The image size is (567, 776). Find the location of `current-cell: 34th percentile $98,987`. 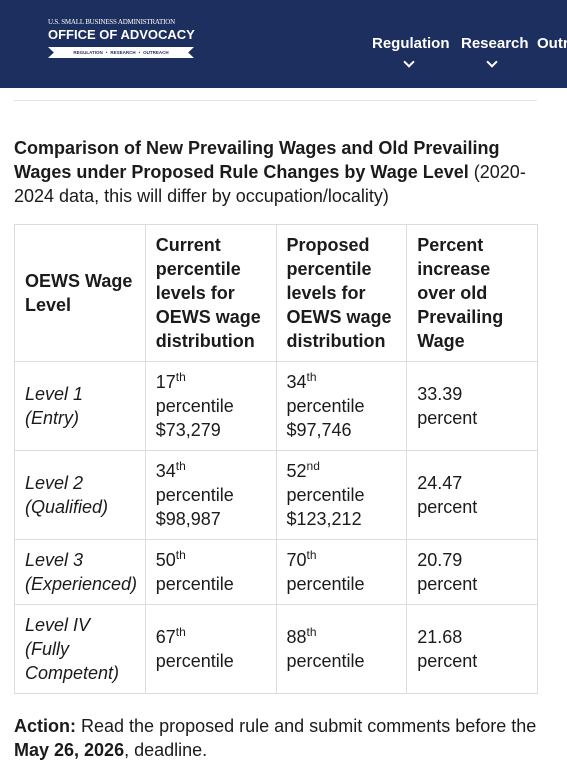

current-cell: 34th percentile $98,987 is located at coordinates (210, 495).